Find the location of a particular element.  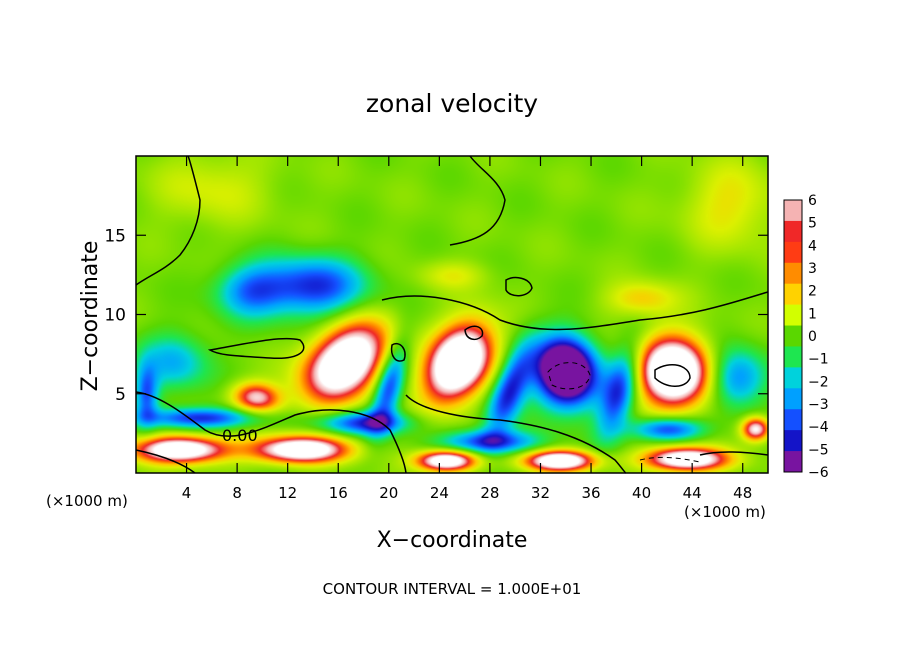

y-tick-label: 10 is located at coordinates (115, 316).